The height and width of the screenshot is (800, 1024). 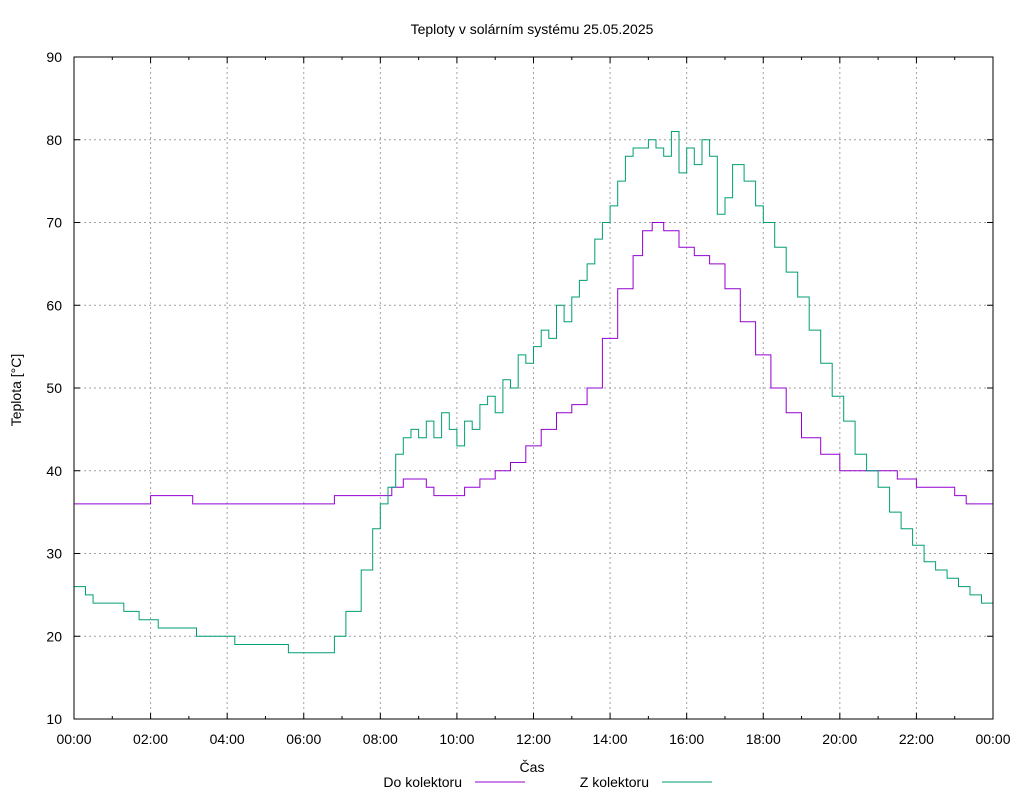 What do you see at coordinates (16, 390) in the screenshot?
I see `y-axis-label: Teplota [°C]` at bounding box center [16, 390].